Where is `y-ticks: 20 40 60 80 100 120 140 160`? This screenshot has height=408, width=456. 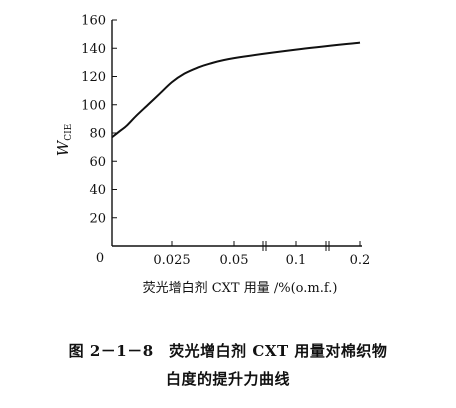
y-ticks: 20 40 60 80 100 120 140 160 is located at coordinates (99, 120).